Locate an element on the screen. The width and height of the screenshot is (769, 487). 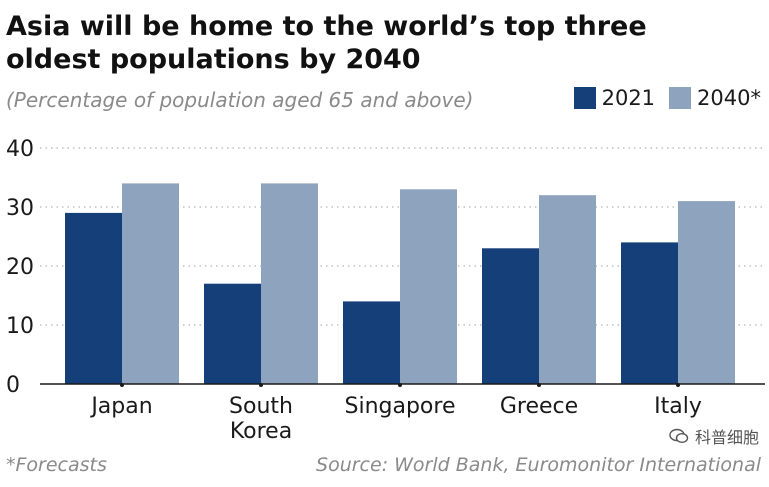
y-tick-label-0: 0 is located at coordinates (13, 385).